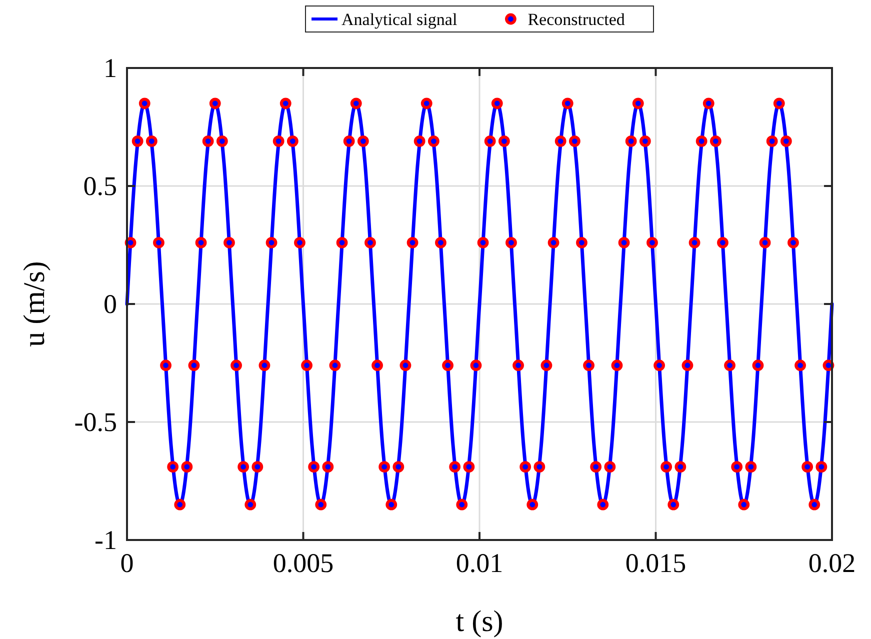 The height and width of the screenshot is (639, 871). Describe the element at coordinates (832, 563) in the screenshot. I see `x-tick-label: 0.02` at that location.